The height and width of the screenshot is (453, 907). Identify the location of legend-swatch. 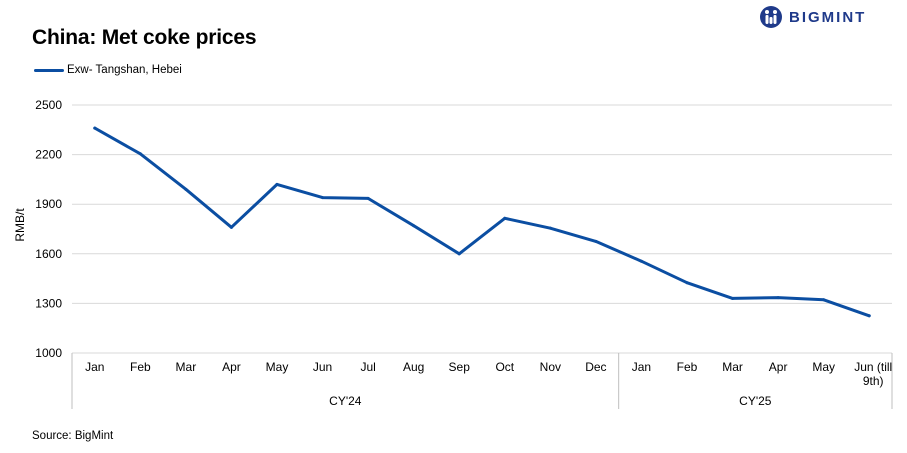
(49, 70).